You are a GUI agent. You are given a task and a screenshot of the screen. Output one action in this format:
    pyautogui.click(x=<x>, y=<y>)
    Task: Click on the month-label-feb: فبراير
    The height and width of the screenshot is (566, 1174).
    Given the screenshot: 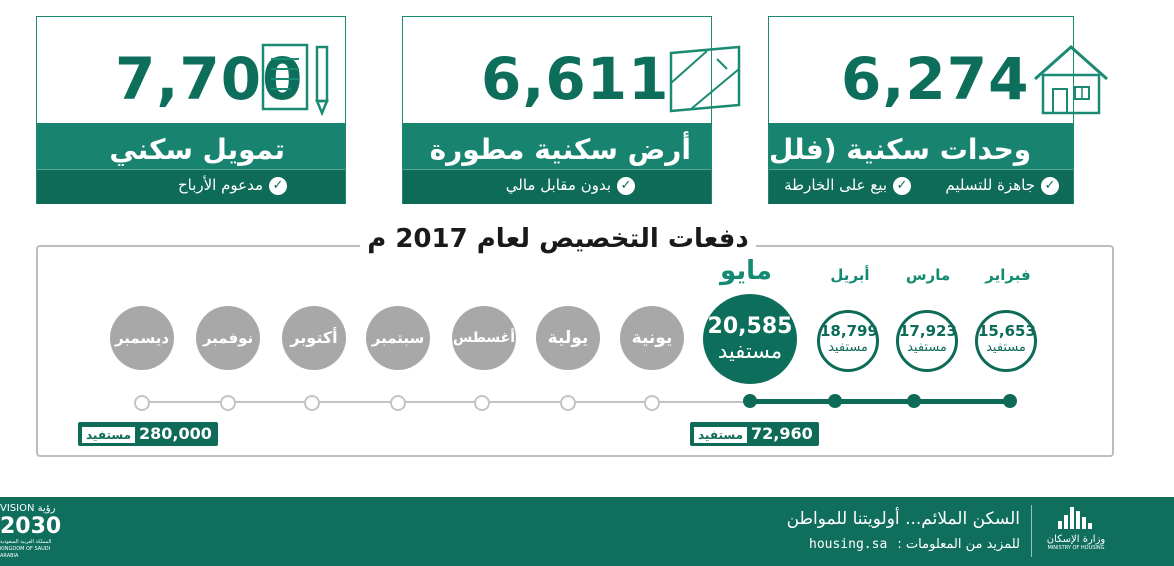 What is the action you would take?
    pyautogui.click(x=1008, y=275)
    